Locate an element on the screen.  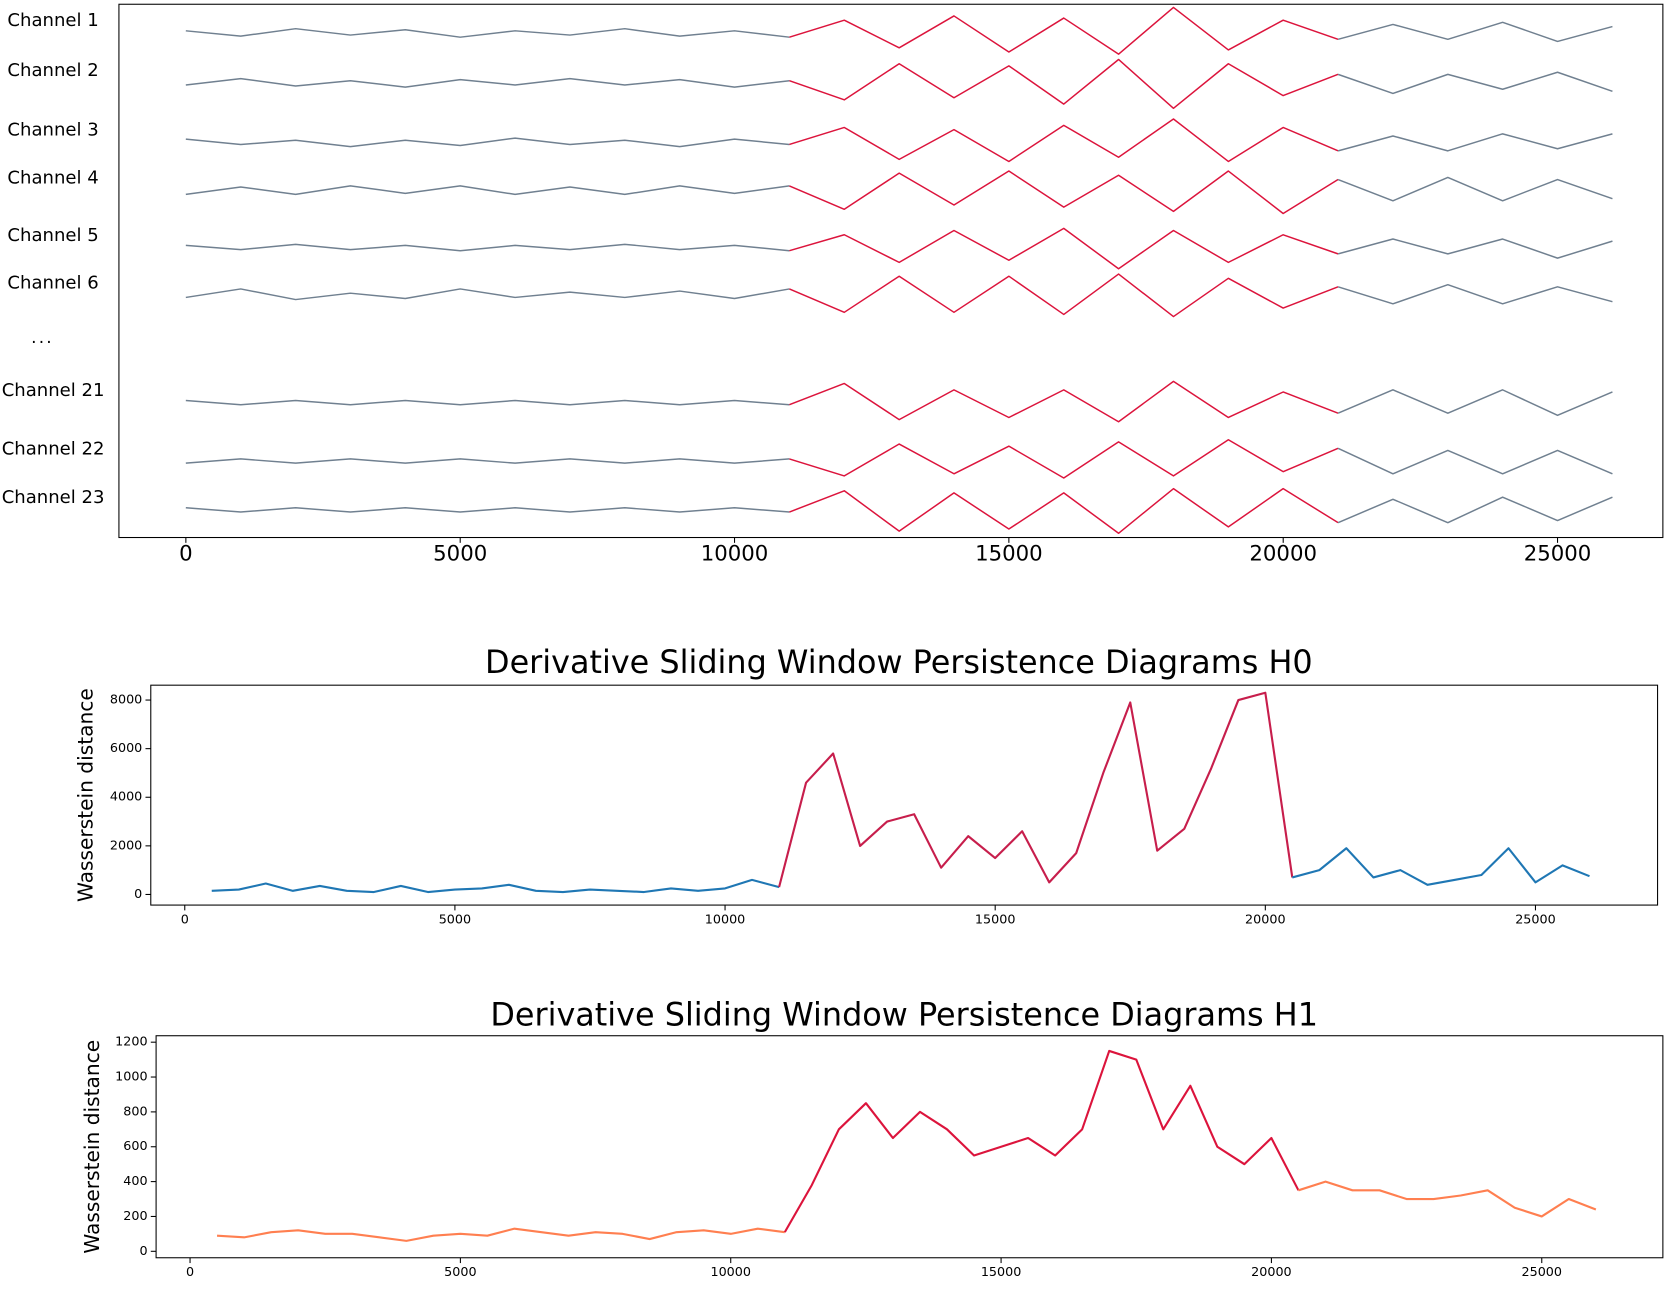
y-tick-label: 600 is located at coordinates (135, 1146).